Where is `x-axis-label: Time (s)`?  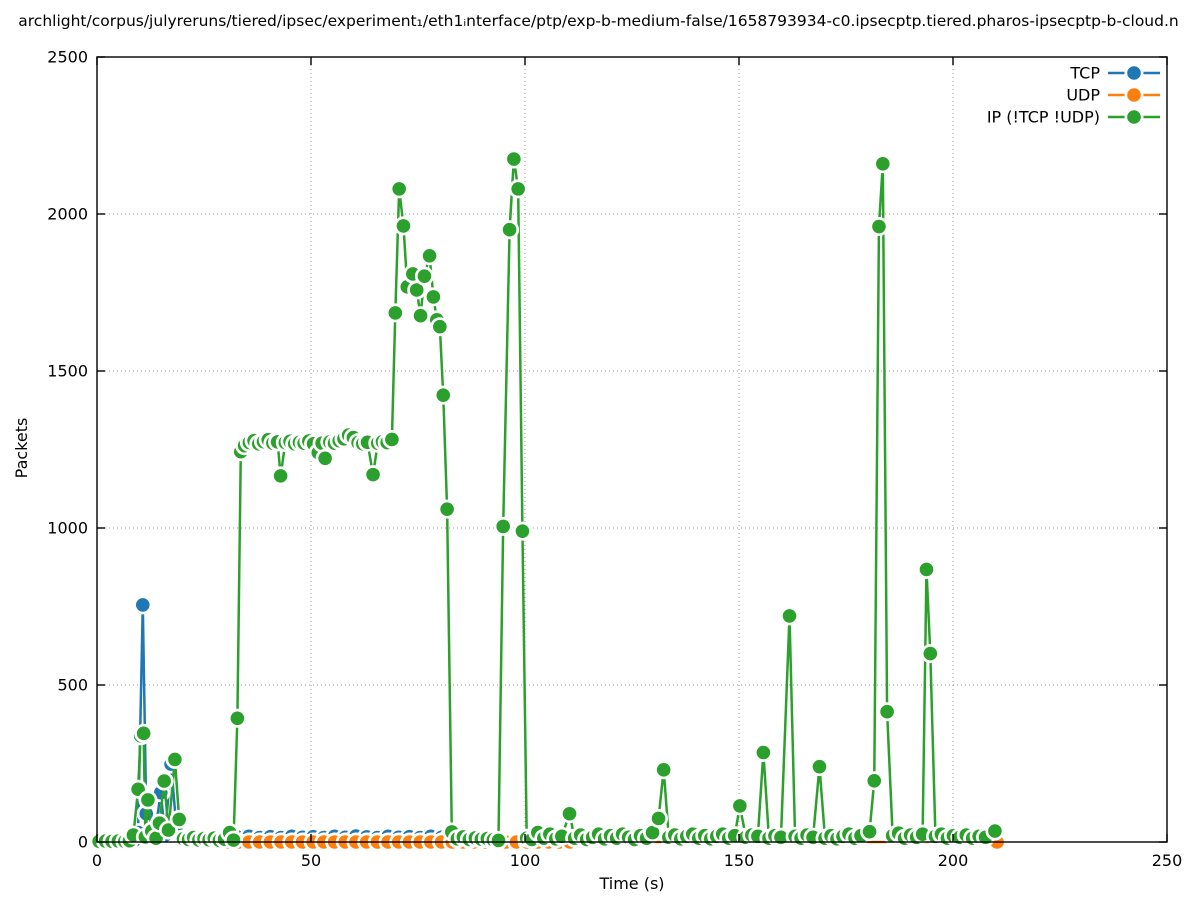 x-axis-label: Time (s) is located at coordinates (632, 883).